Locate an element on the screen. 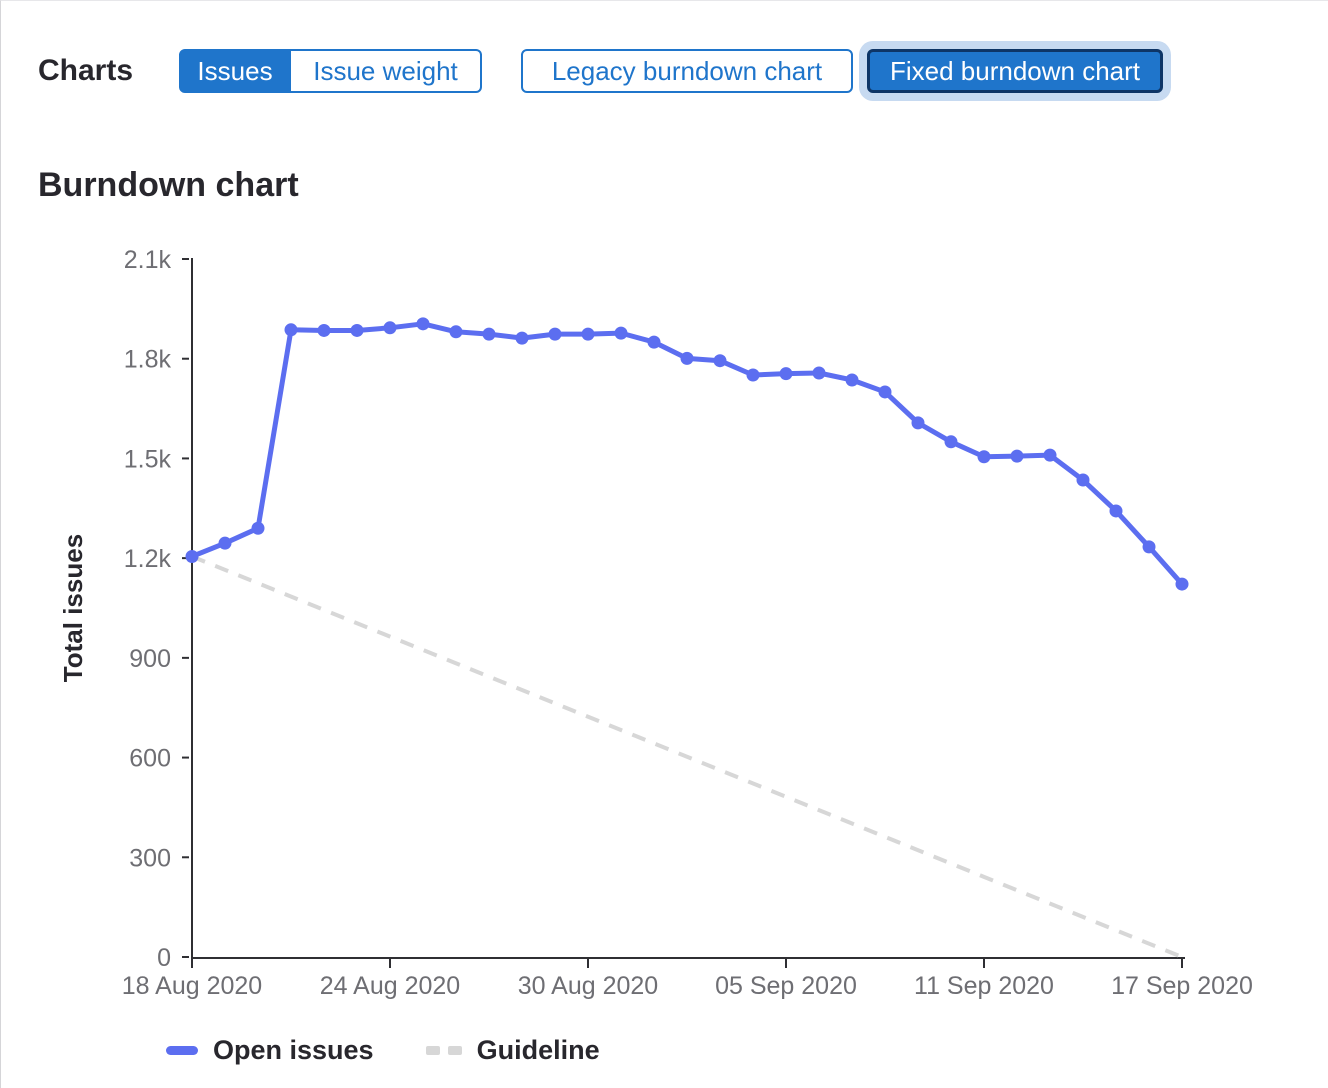 The height and width of the screenshot is (1088, 1328). legend-item-open-issues: Open issues is located at coordinates (270, 1050).